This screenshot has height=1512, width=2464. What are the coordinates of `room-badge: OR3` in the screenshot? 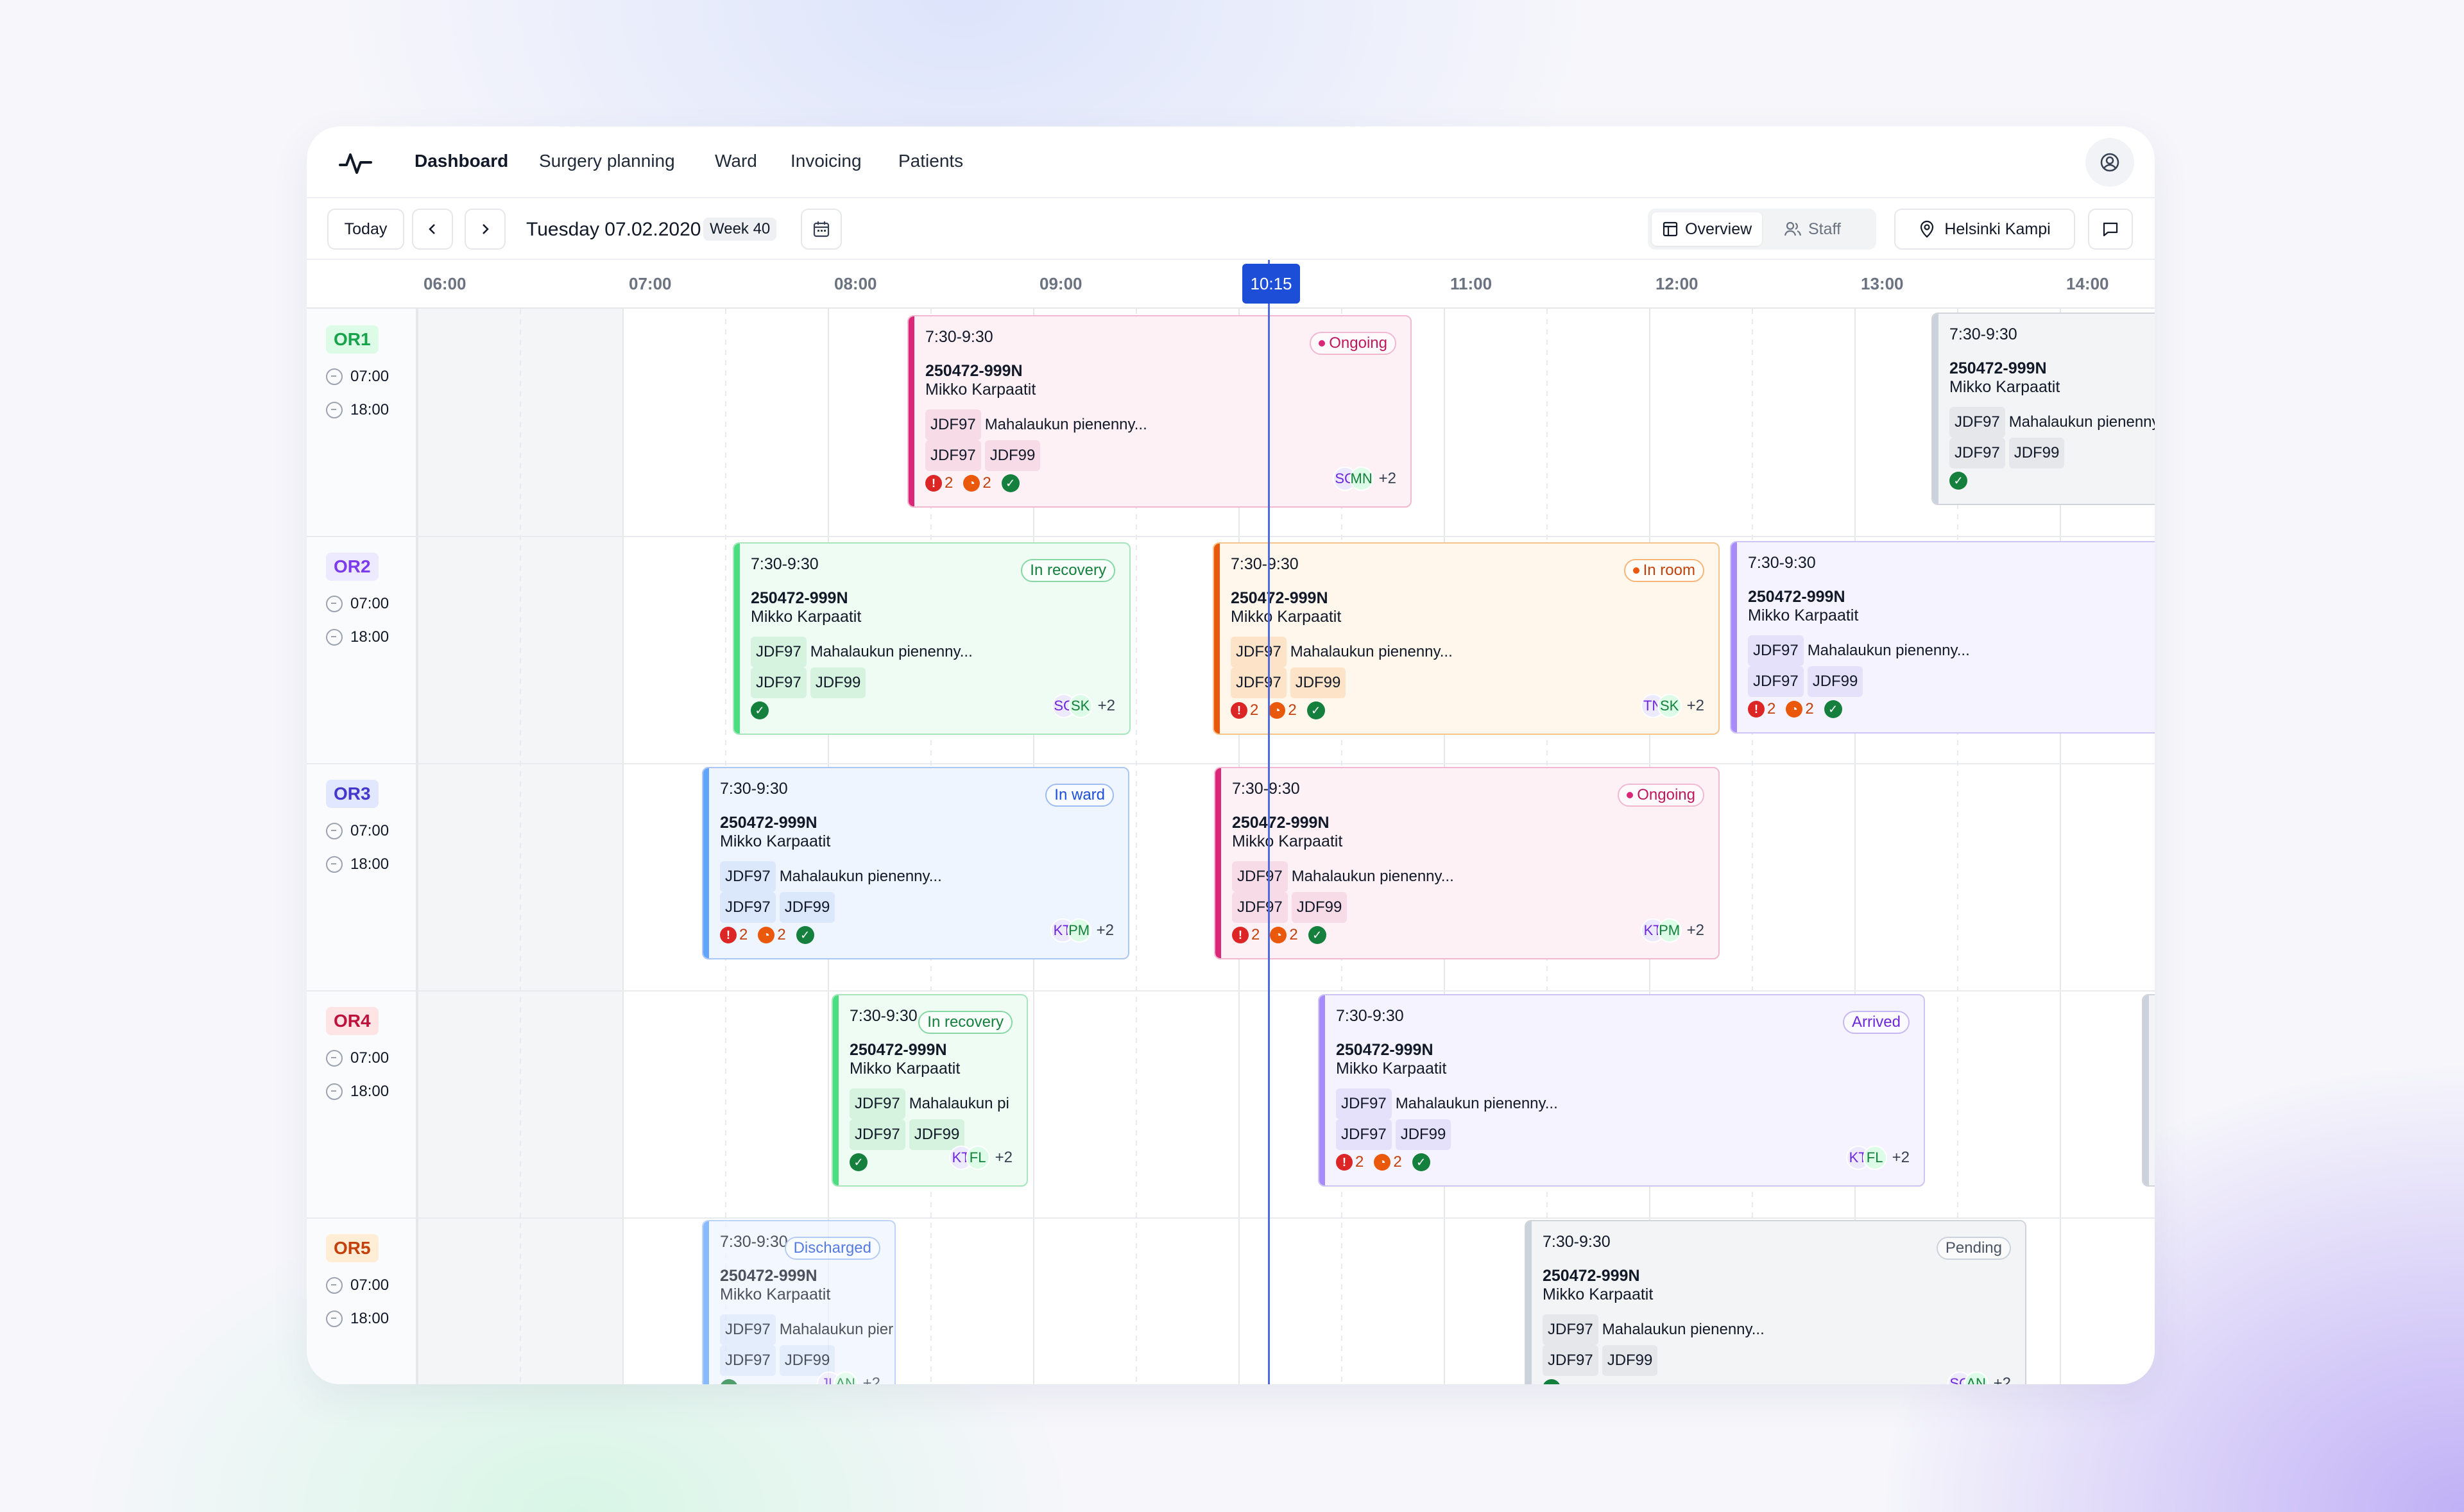 It's located at (353, 794).